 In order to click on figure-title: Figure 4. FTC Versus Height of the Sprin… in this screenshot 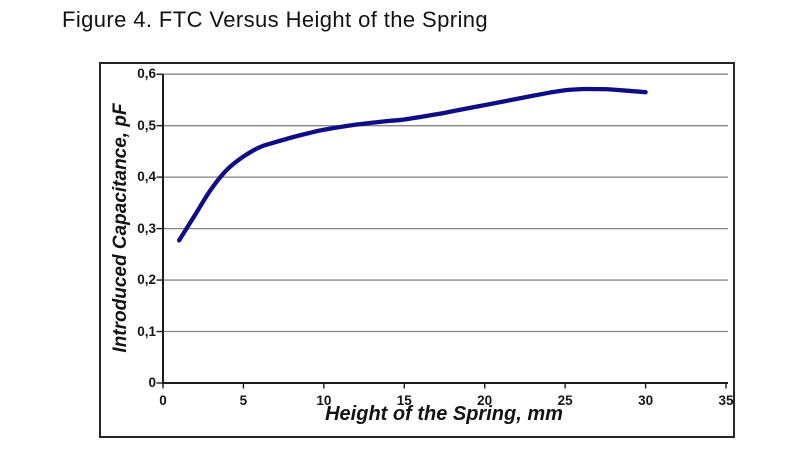, I will do `click(275, 19)`.